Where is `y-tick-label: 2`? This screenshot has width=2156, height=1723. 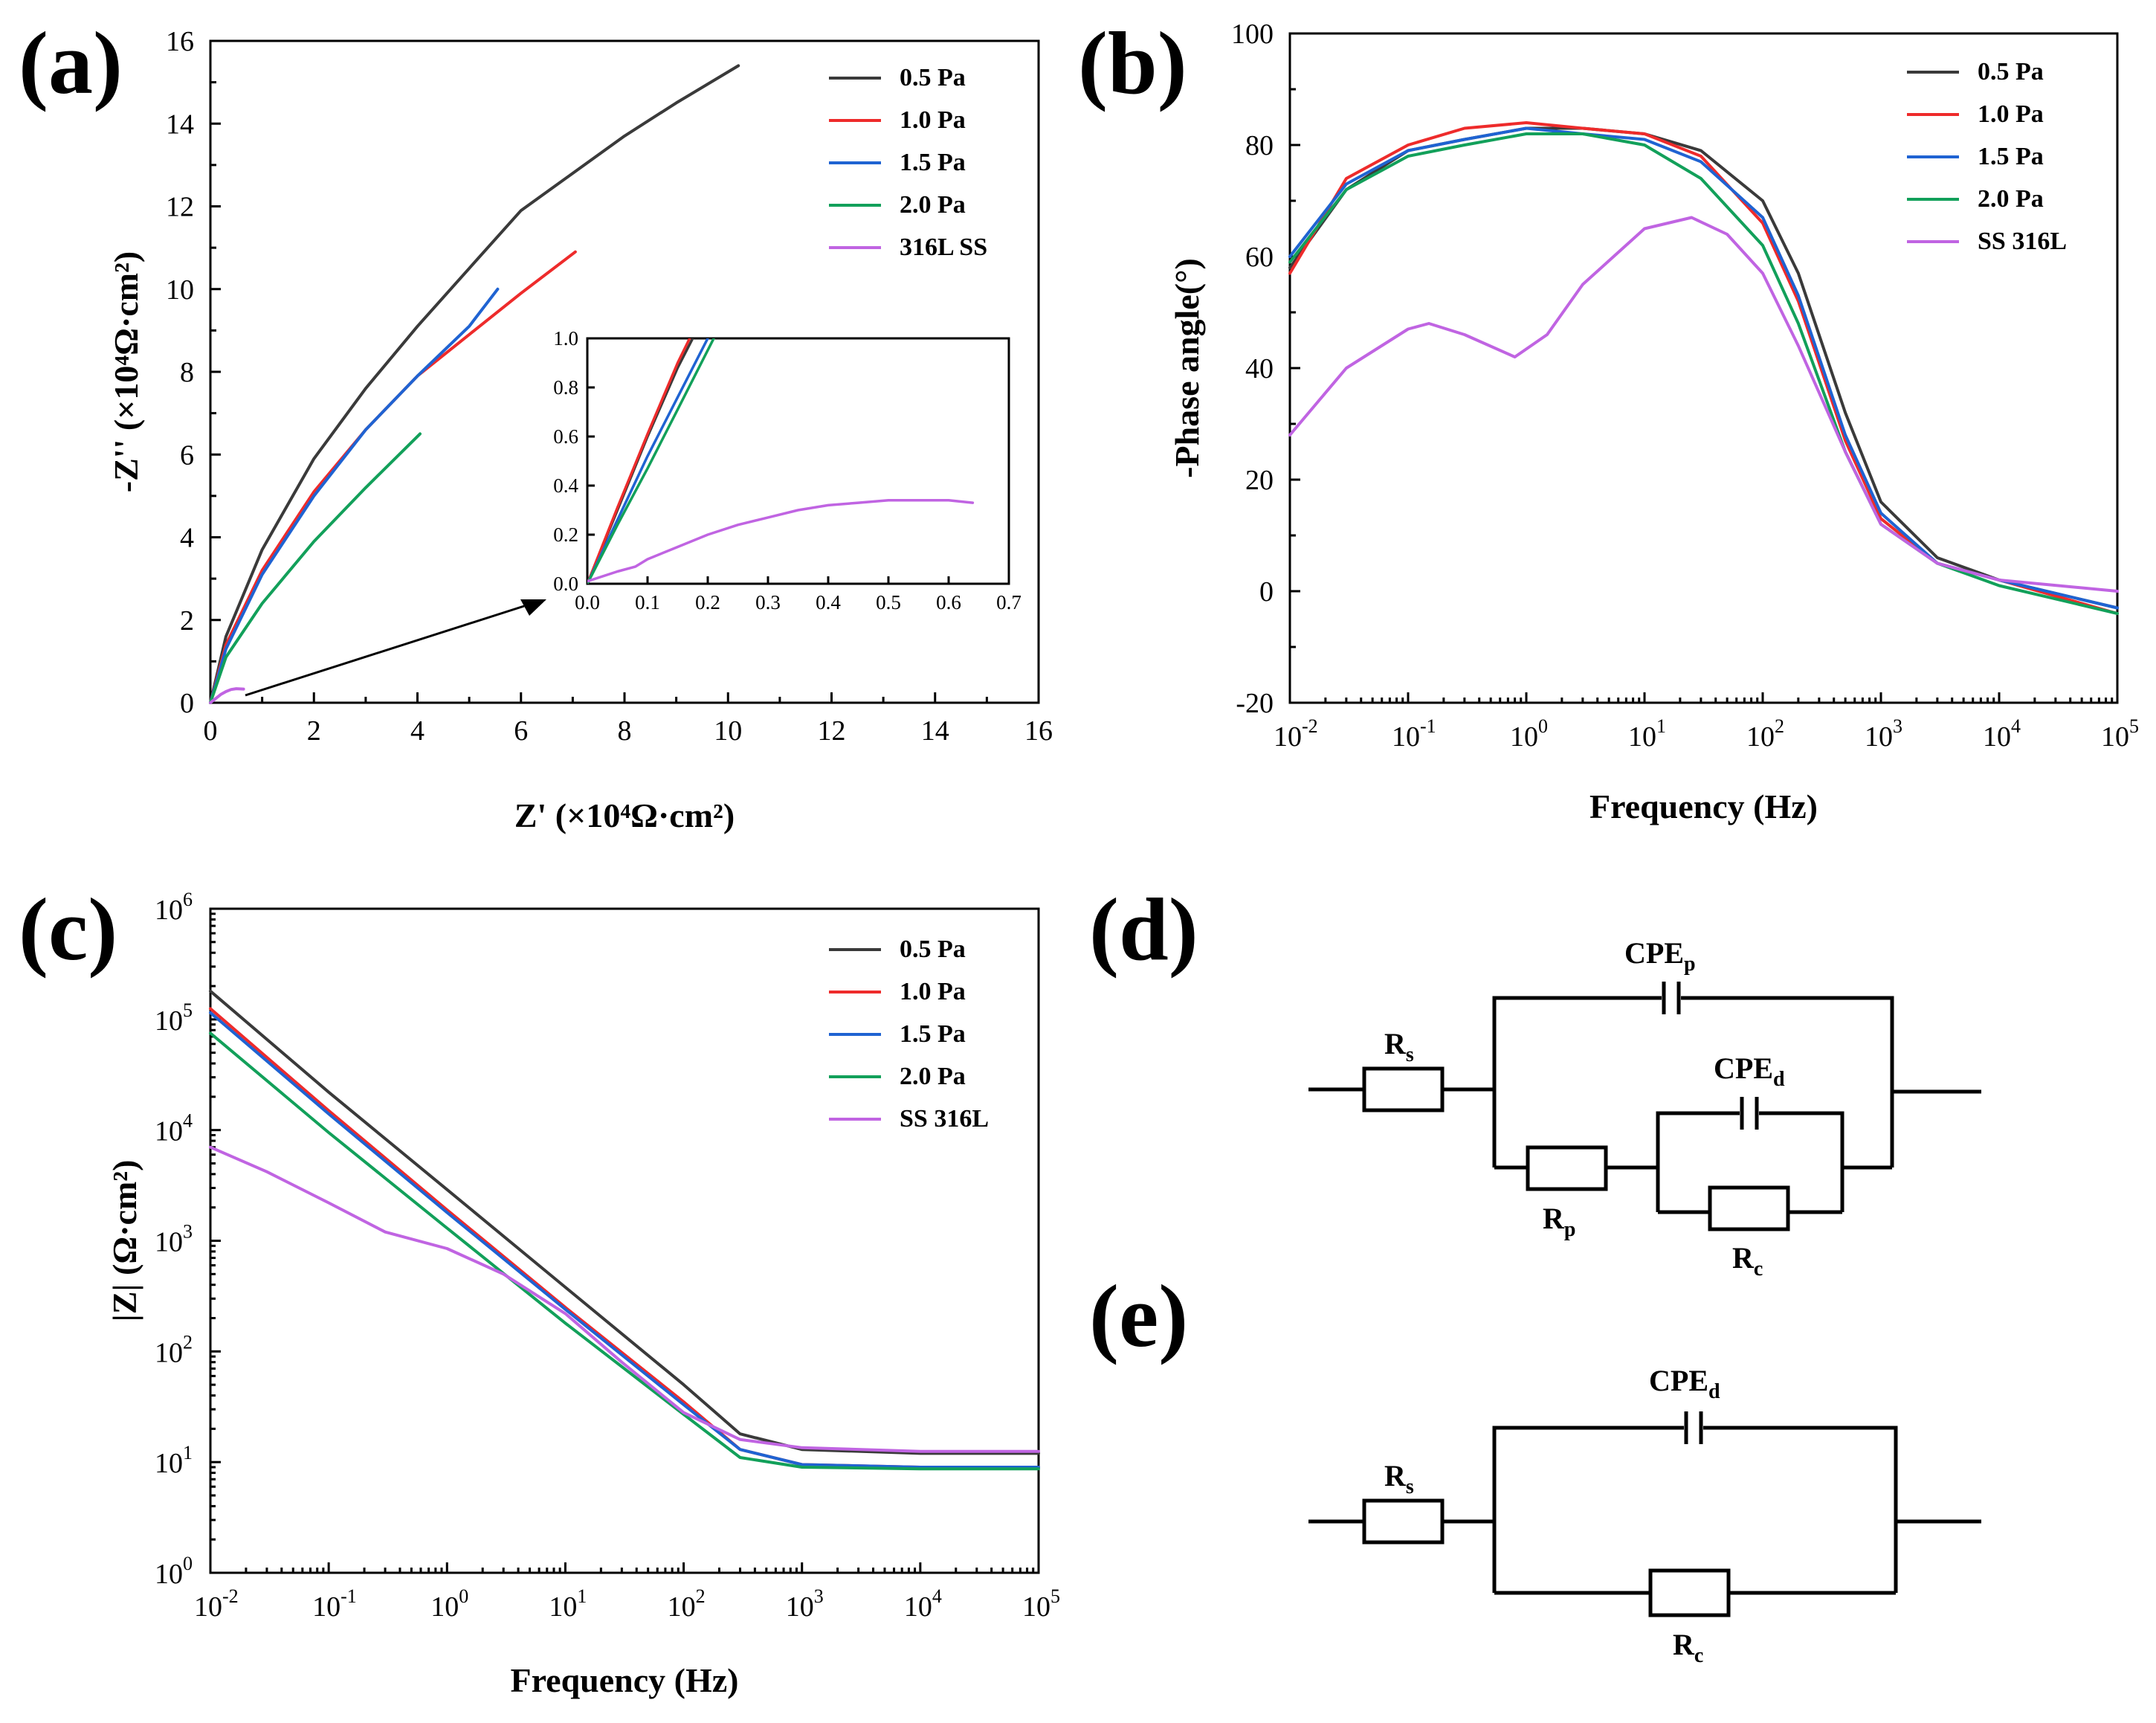 y-tick-label: 2 is located at coordinates (187, 621).